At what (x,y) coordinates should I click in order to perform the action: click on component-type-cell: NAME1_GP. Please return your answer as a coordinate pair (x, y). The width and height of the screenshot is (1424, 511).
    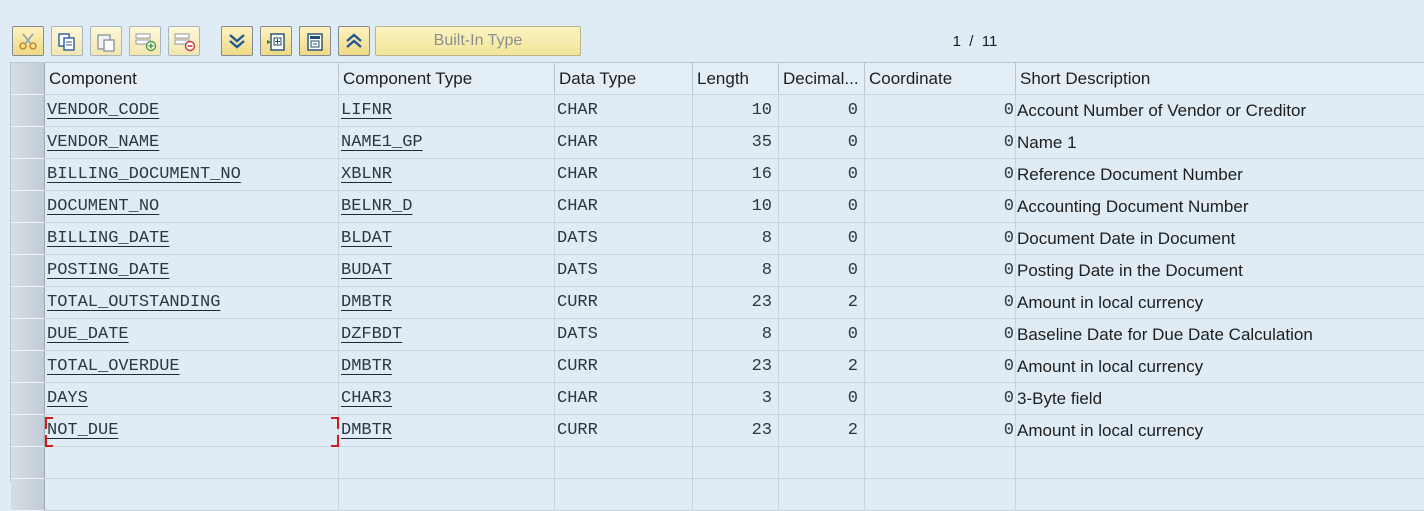
    Looking at the image, I should click on (447, 143).